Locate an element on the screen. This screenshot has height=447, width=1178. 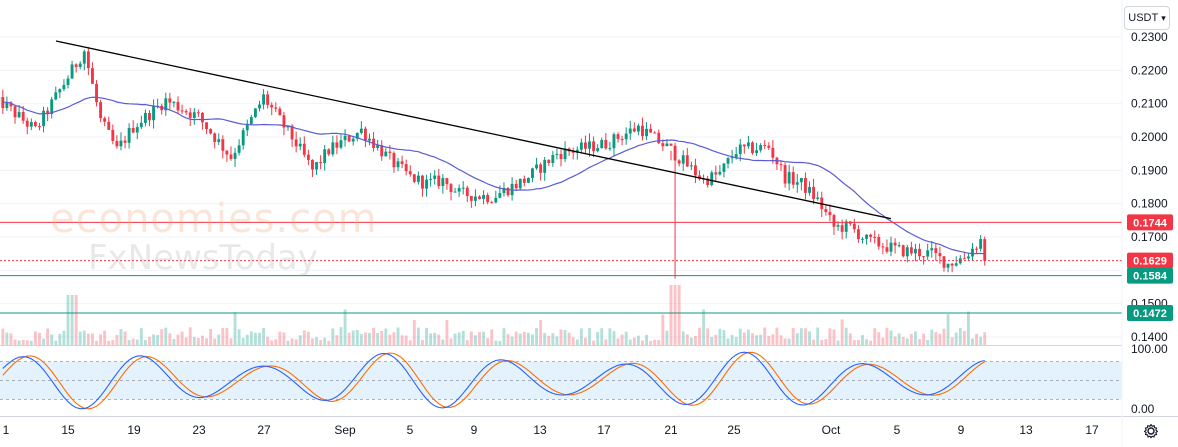
price-tick-label: 0.2100 is located at coordinates (1149, 104).